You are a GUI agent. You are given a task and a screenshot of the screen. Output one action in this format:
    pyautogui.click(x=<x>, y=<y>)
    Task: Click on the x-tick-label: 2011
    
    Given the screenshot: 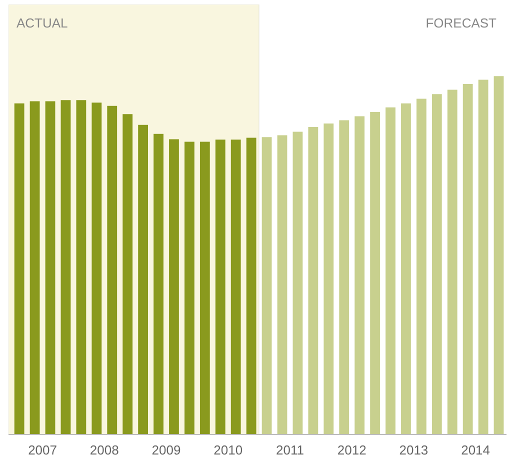 What is the action you would take?
    pyautogui.click(x=290, y=450)
    